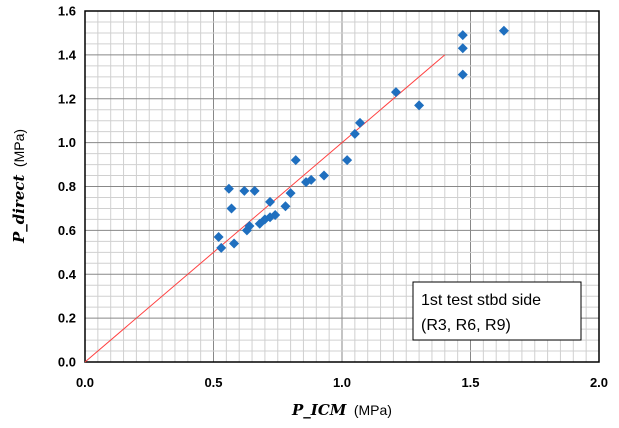 The height and width of the screenshot is (428, 619). I want to click on x-tick-label: 0.5, so click(213, 382).